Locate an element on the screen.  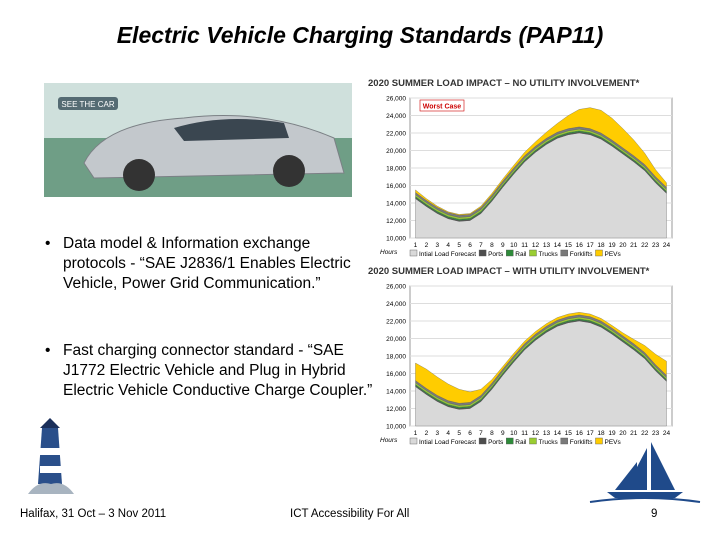
y-tick-label: 20,000 is located at coordinates (396, 339).